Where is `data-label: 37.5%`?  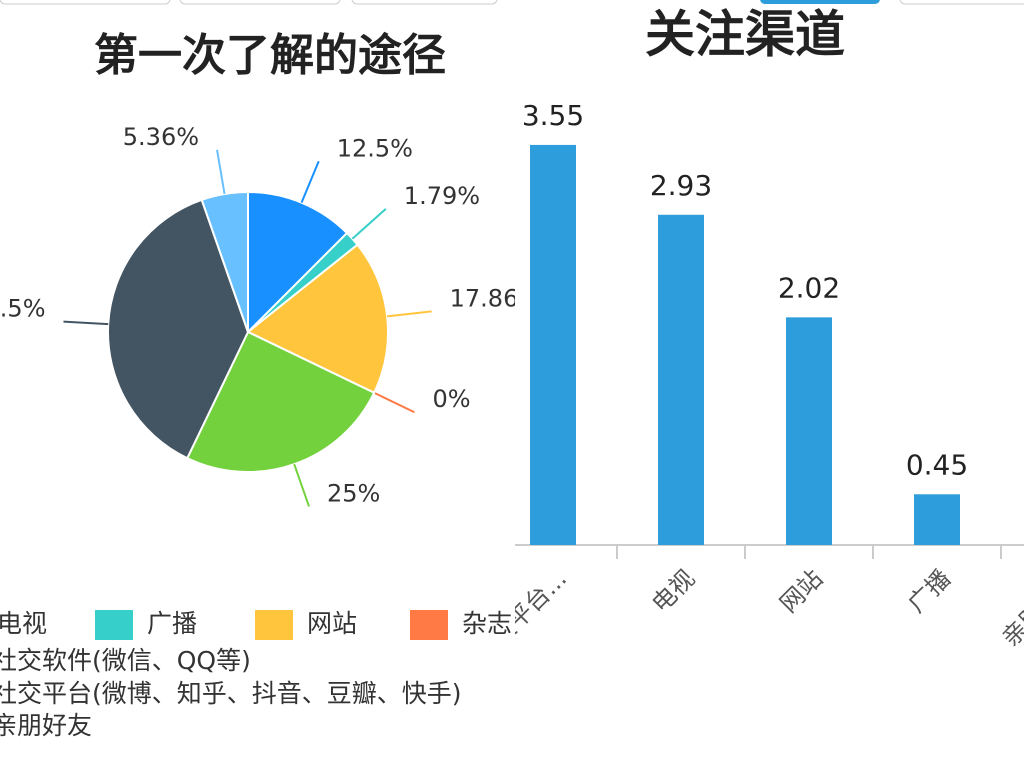 data-label: 37.5% is located at coordinates (22, 309).